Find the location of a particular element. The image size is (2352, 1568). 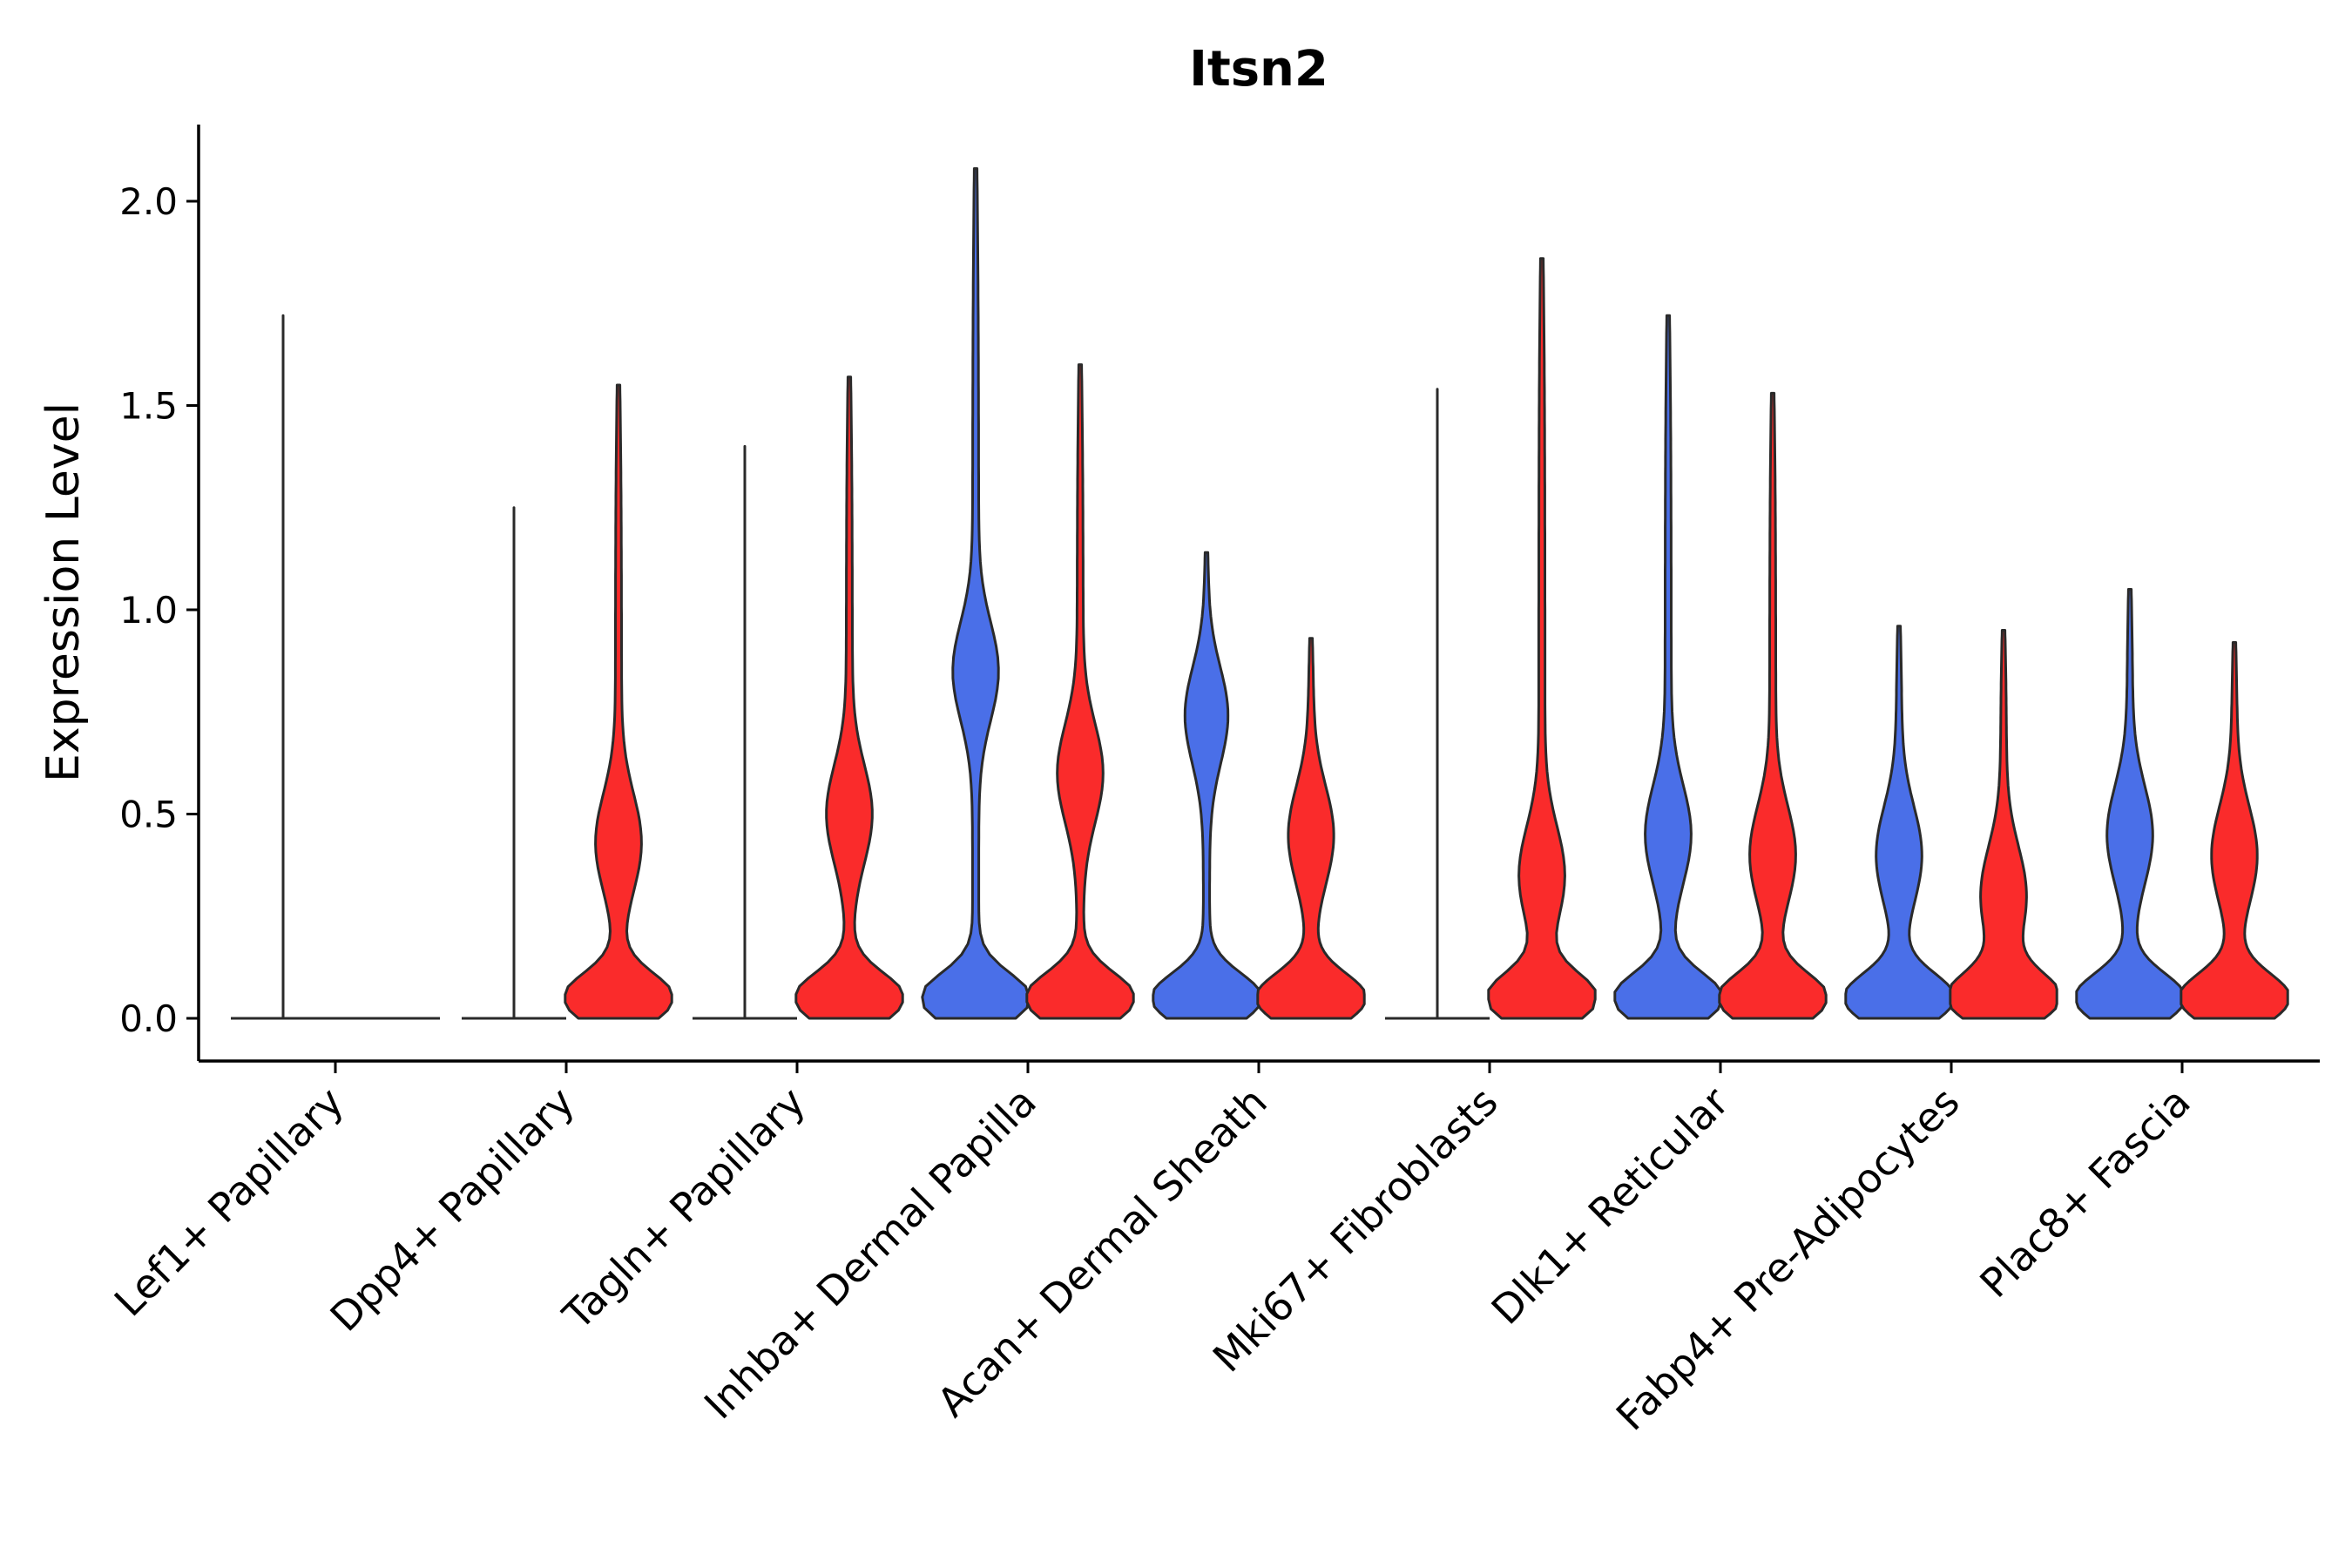

chart-title: Itsn2 is located at coordinates (1258, 69).